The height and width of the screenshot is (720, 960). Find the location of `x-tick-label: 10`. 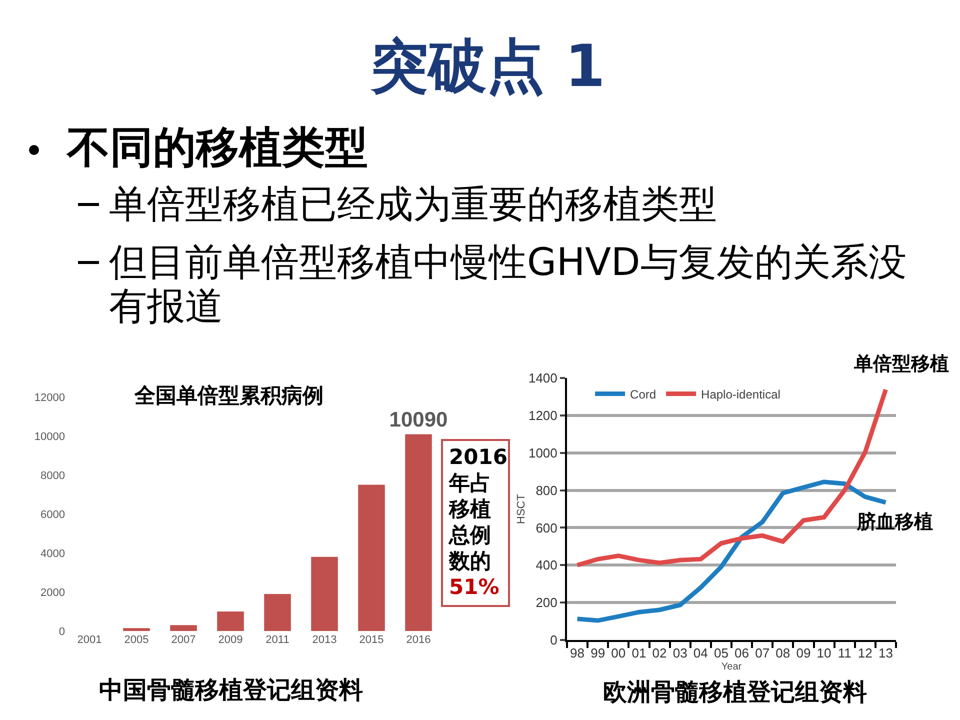

x-tick-label: 10 is located at coordinates (824, 653).